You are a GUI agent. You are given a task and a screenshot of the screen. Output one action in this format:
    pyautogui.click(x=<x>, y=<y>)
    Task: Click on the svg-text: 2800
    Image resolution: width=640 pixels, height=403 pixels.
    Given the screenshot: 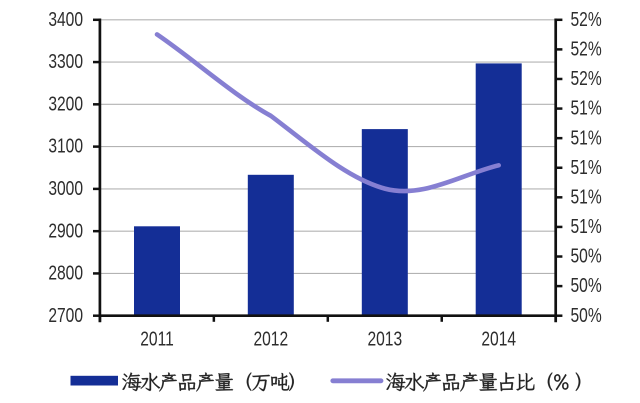 What is the action you would take?
    pyautogui.click(x=65, y=273)
    